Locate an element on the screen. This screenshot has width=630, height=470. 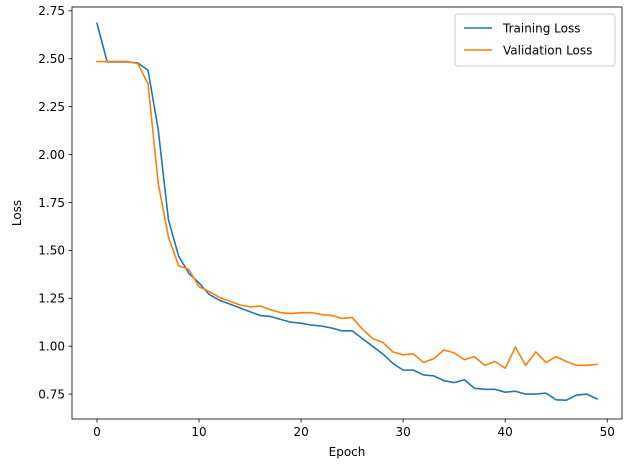
legend-box is located at coordinates (535, 40).